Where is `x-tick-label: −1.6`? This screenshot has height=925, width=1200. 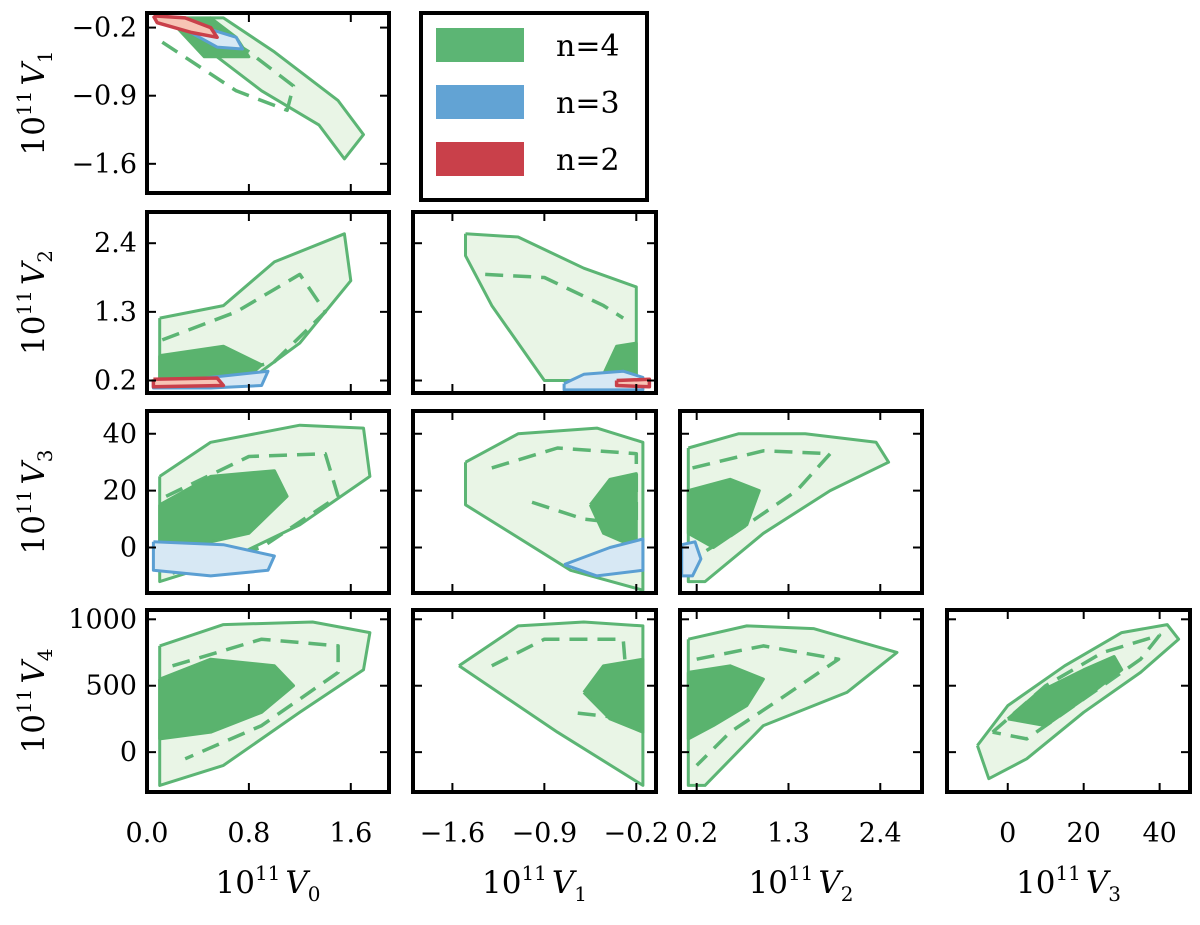 x-tick-label: −1.6 is located at coordinates (453, 833).